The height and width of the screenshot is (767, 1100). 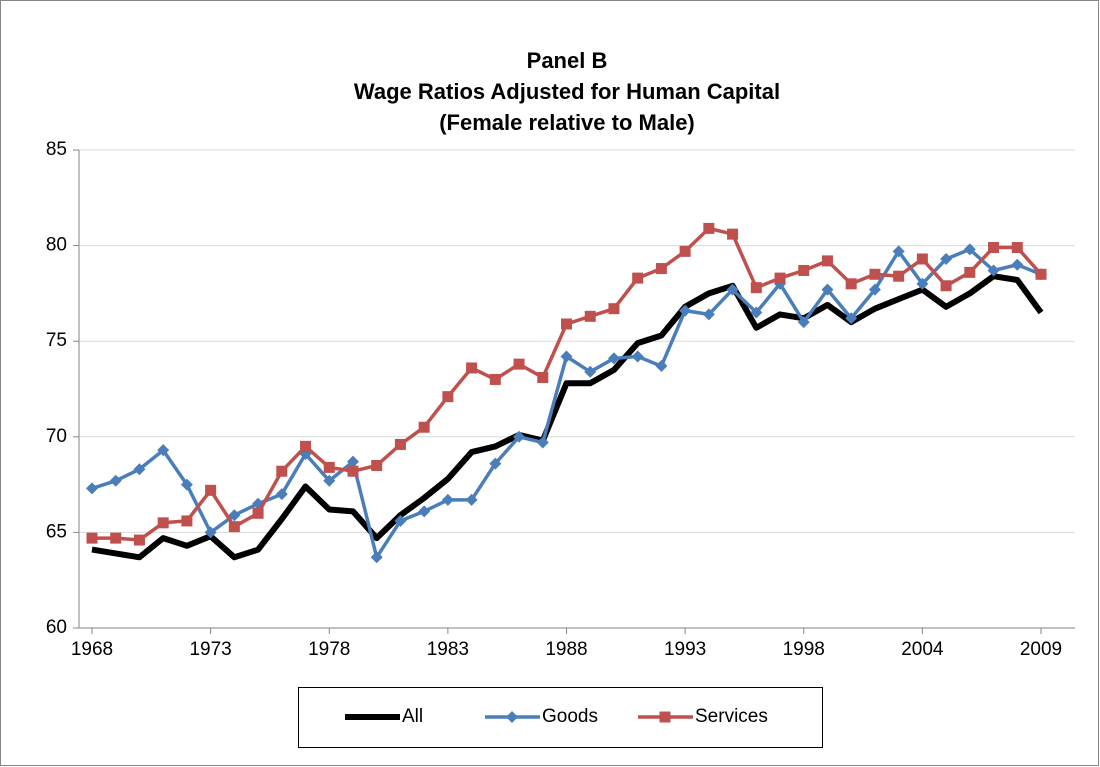 I want to click on x-tick-label: 1978, so click(x=329, y=649).